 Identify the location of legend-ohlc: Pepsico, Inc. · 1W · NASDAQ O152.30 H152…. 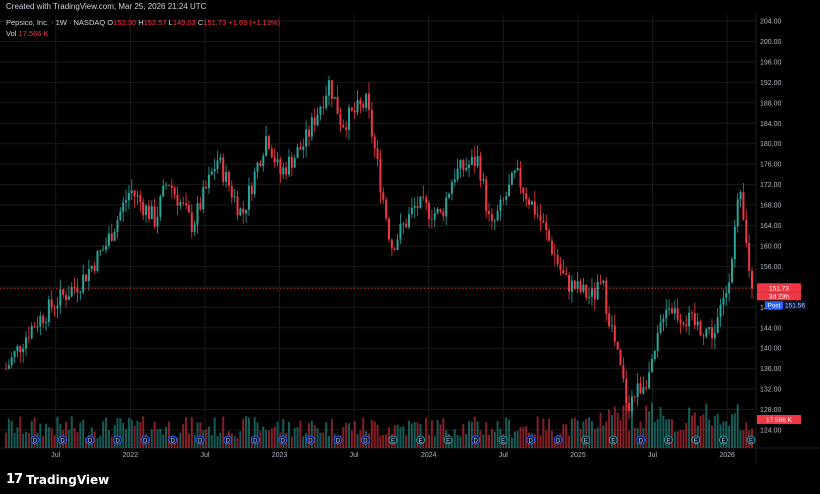
(143, 22).